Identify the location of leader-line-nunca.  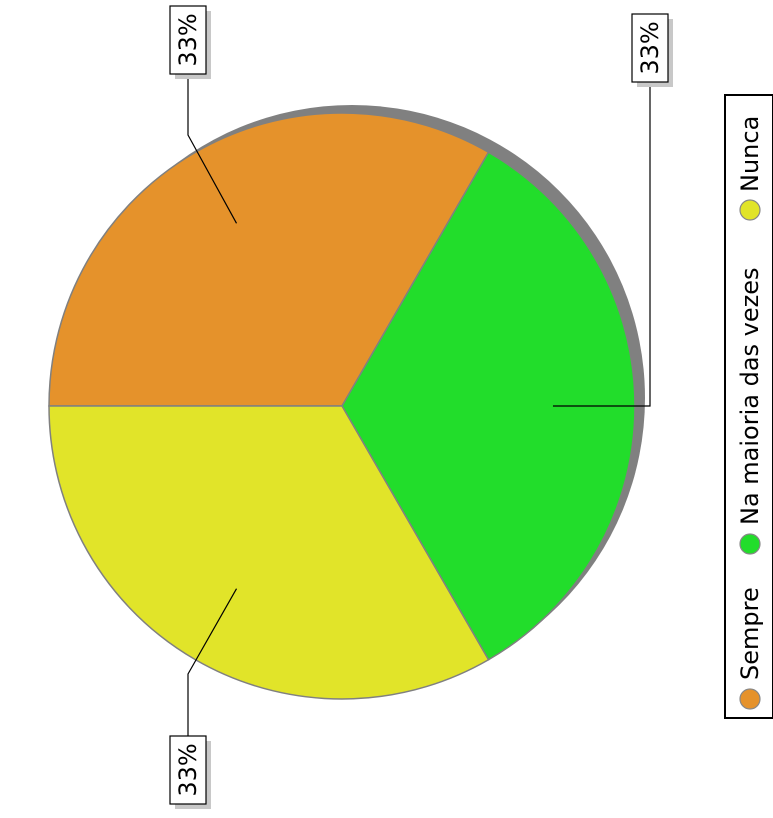
(212, 662).